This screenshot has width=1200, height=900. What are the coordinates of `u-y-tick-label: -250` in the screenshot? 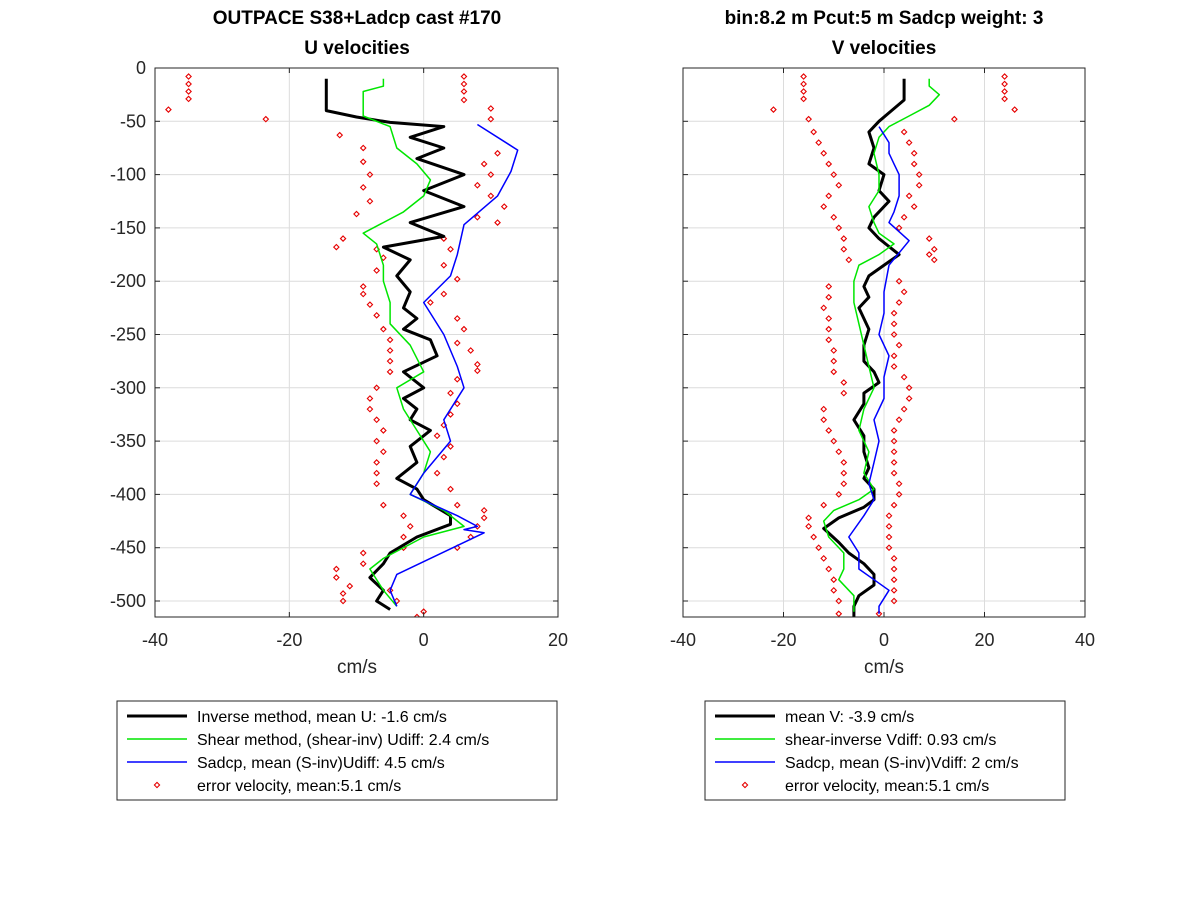 It's located at (128, 335).